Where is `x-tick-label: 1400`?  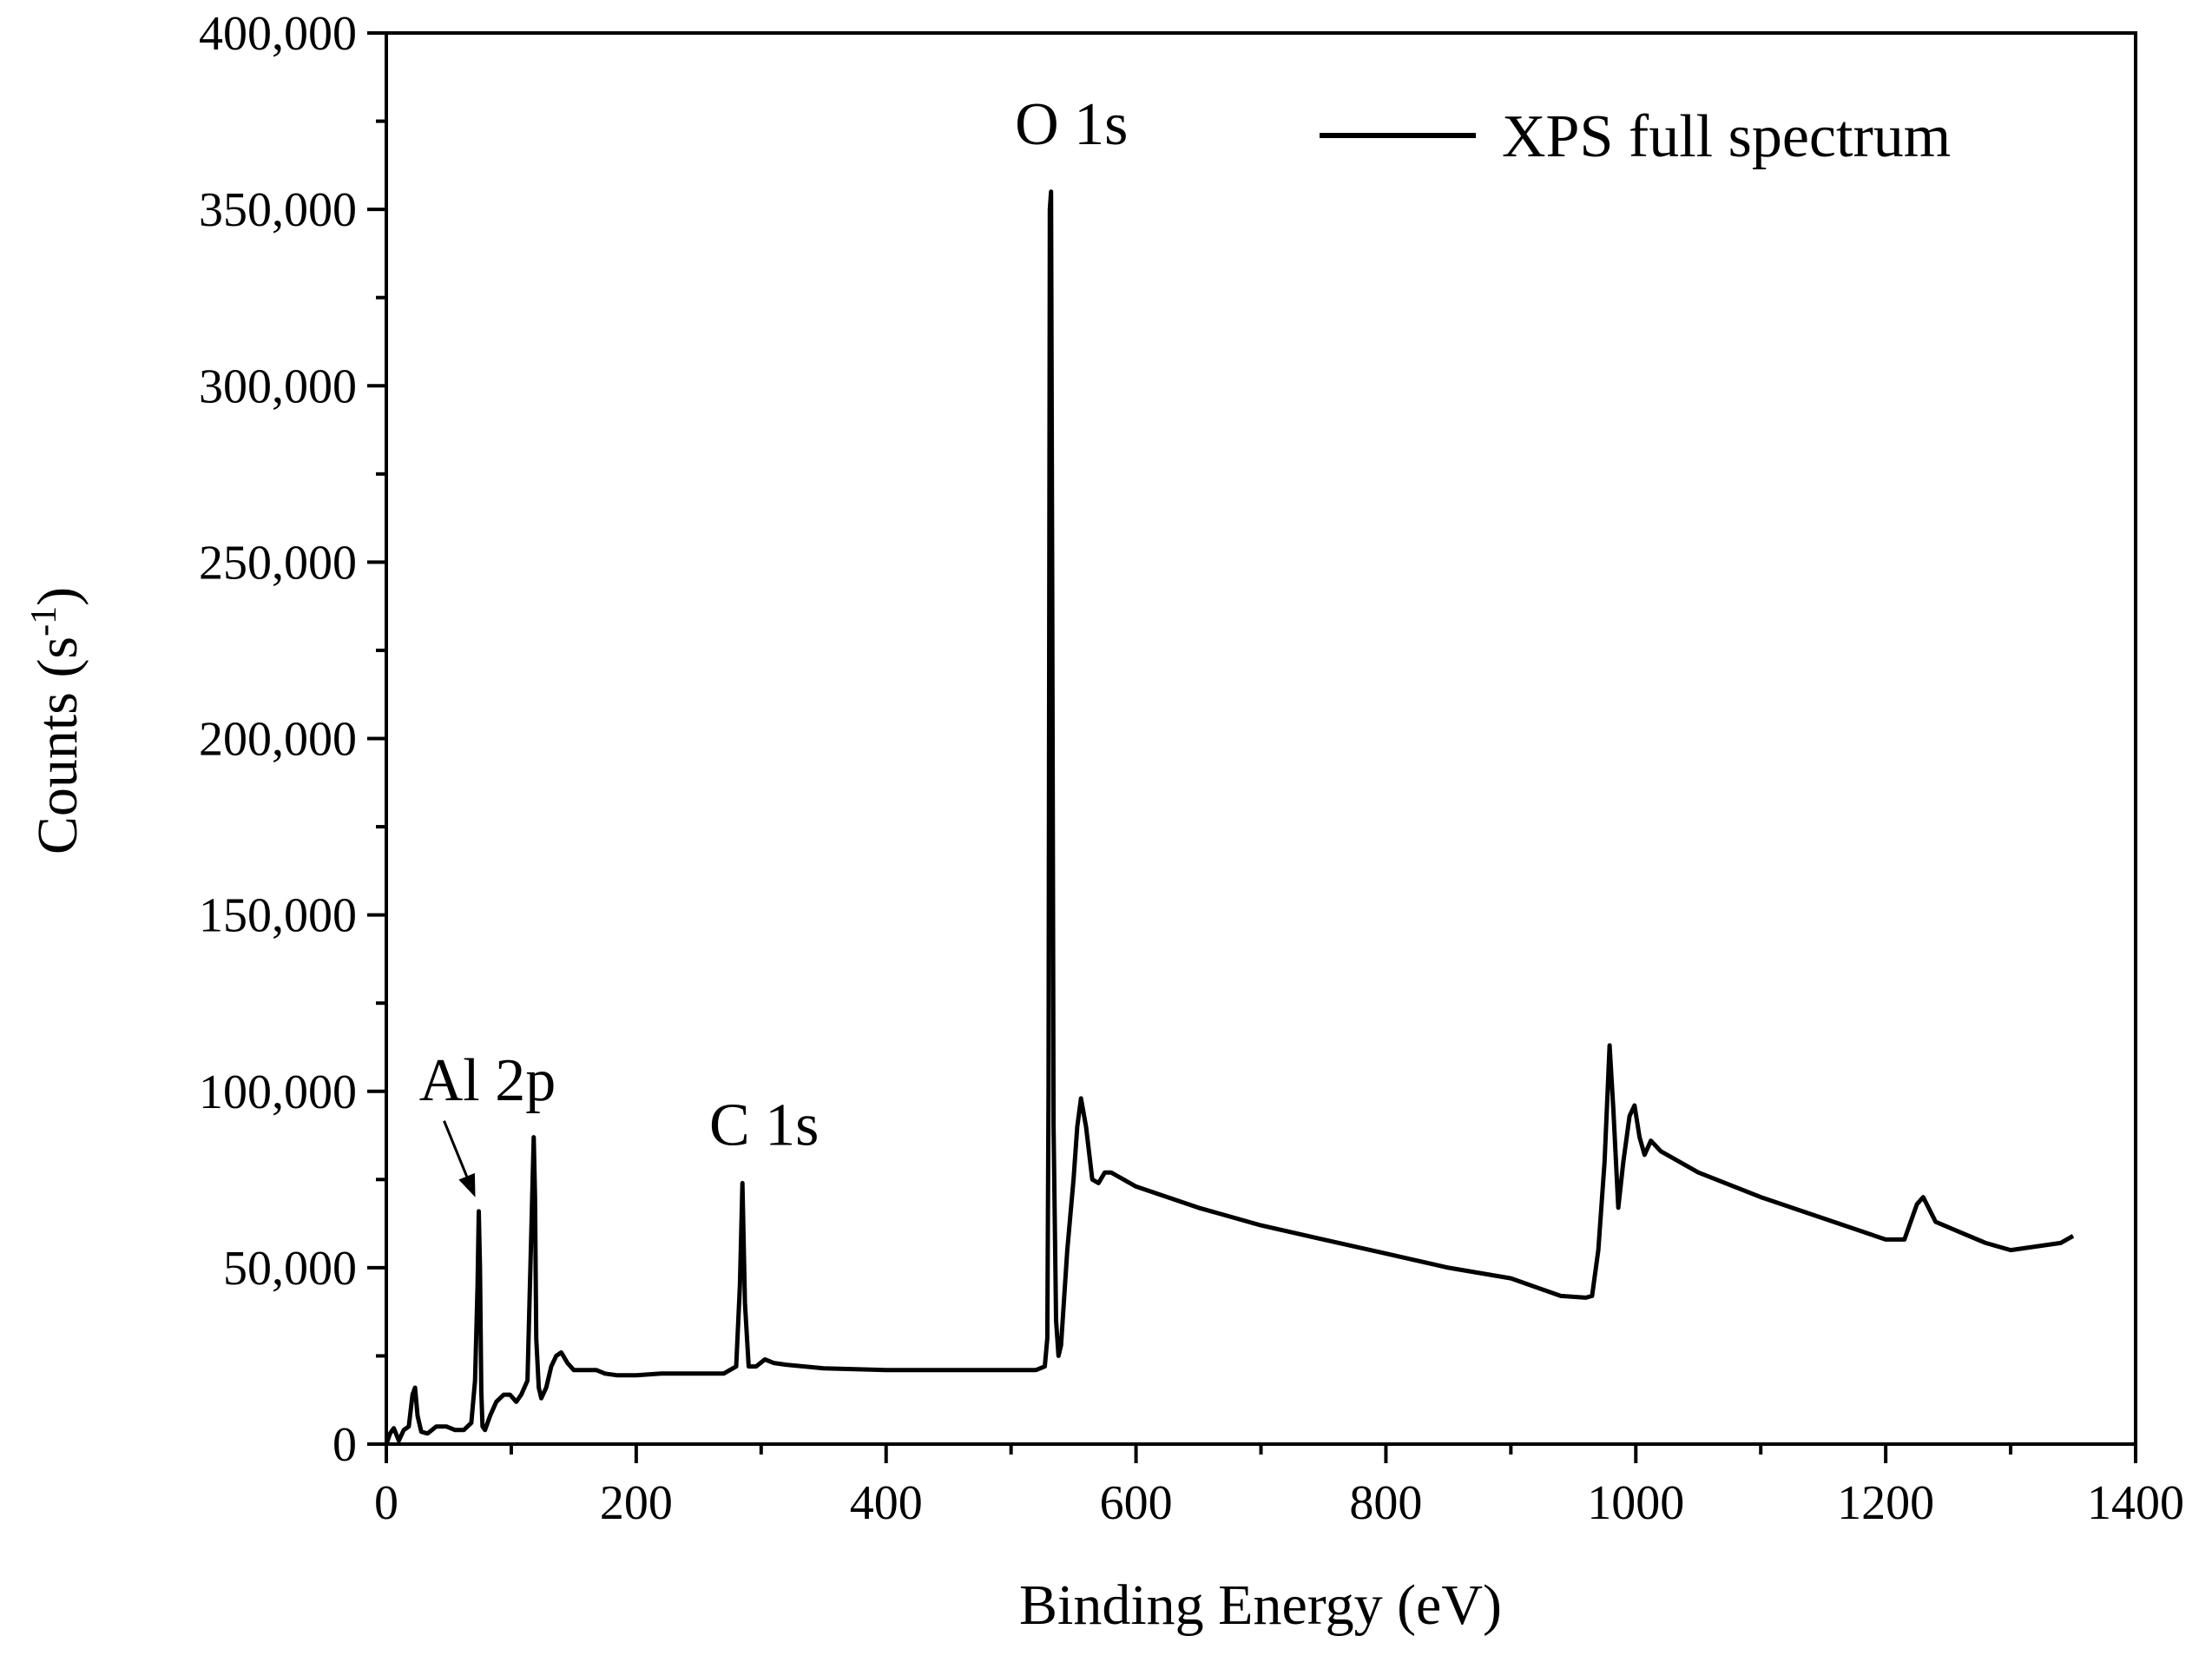 x-tick-label: 1400 is located at coordinates (2135, 1503).